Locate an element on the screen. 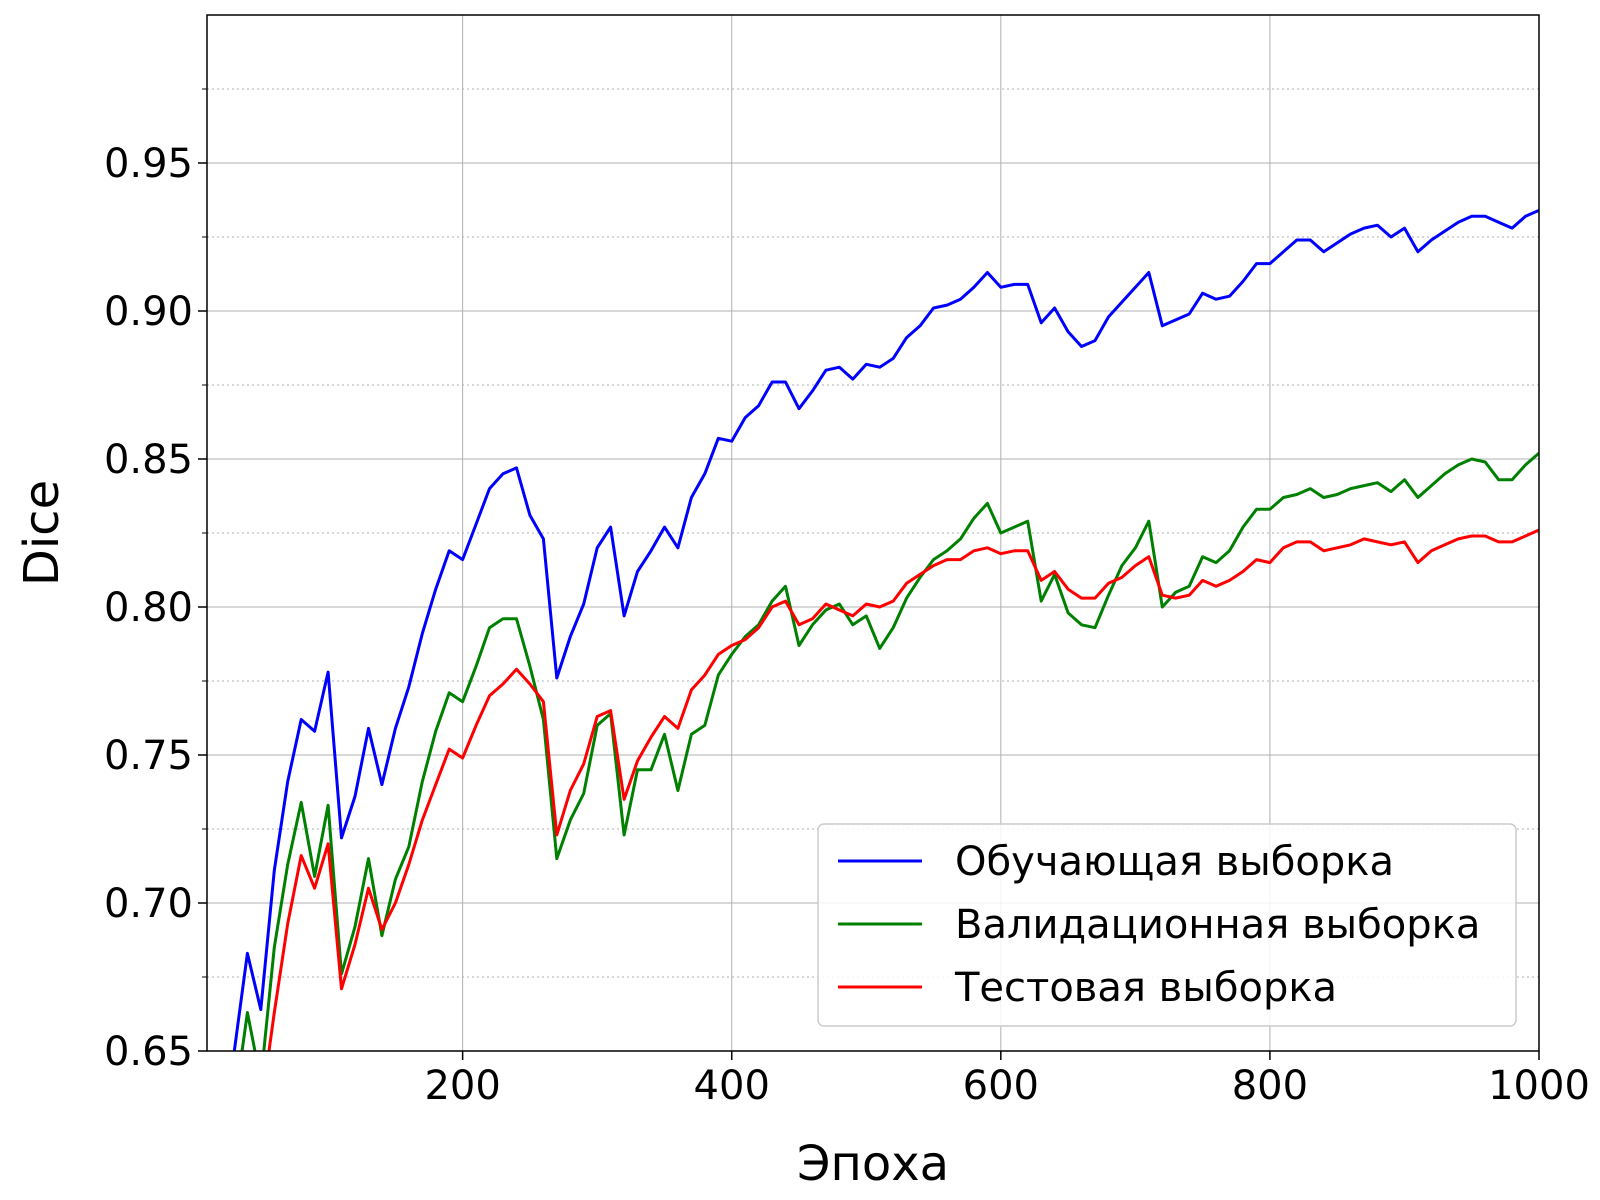 Image resolution: width=1600 pixels, height=1200 pixels. y-axis-ticks: 0.65 0.70 0.75 0.80 0.85 0.90 0.95 is located at coordinates (155, 608).